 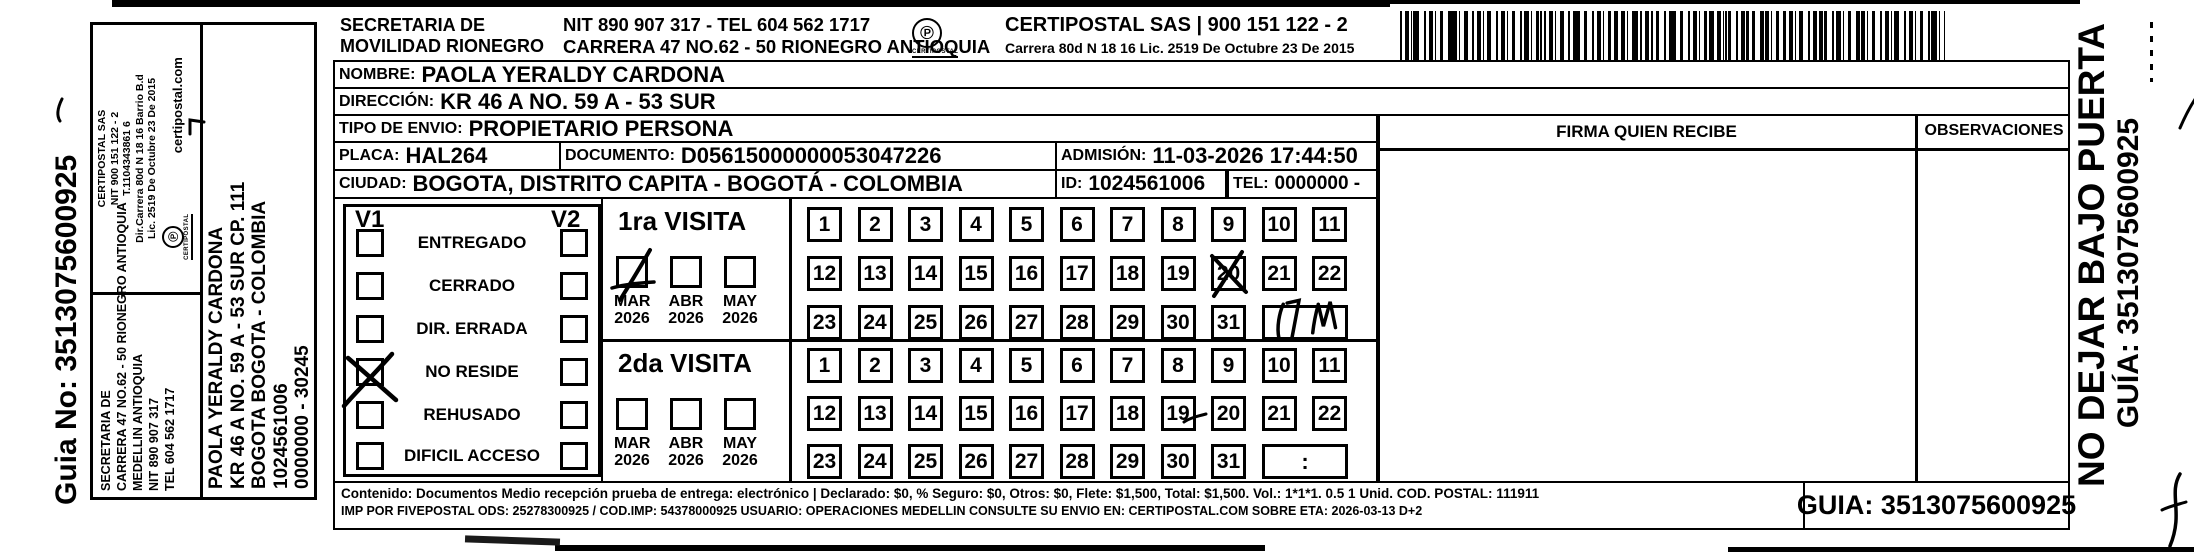 I want to click on field-documento-label: DOCUMENTO:, so click(x=620, y=155).